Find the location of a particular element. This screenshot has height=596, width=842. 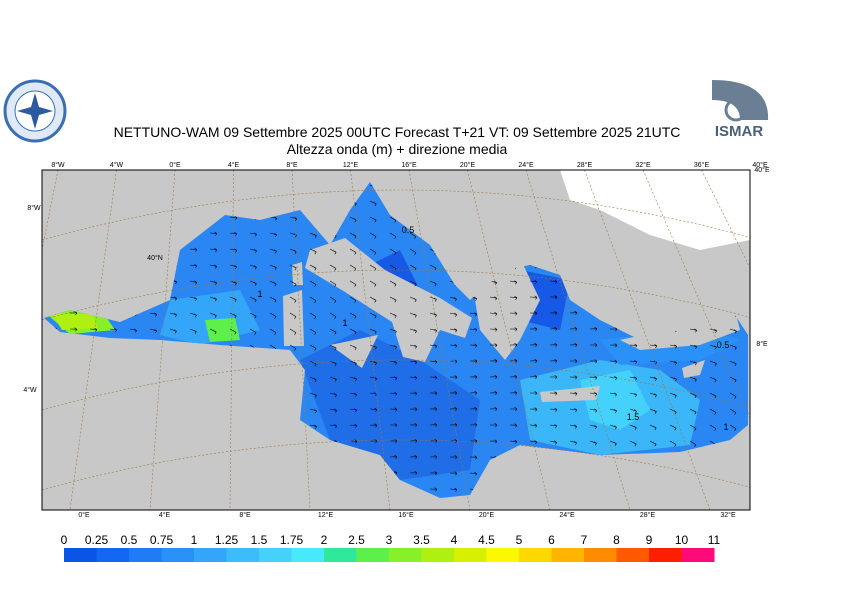

bottom-label: 0°E is located at coordinates (84, 515).